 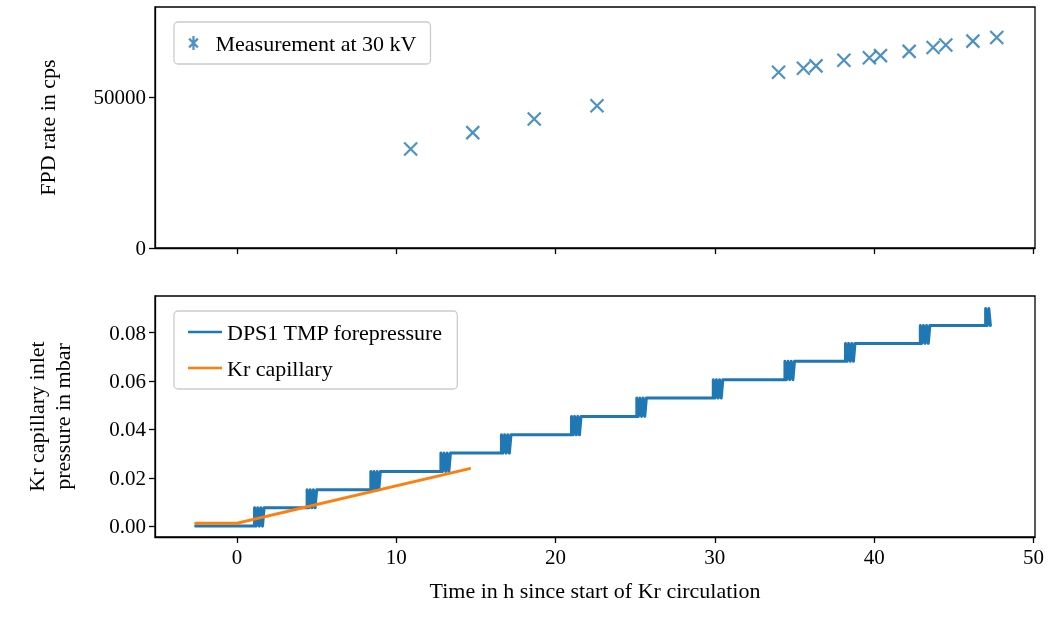 I want to click on y-axis-title: FPD rate in cps, so click(x=47, y=127).